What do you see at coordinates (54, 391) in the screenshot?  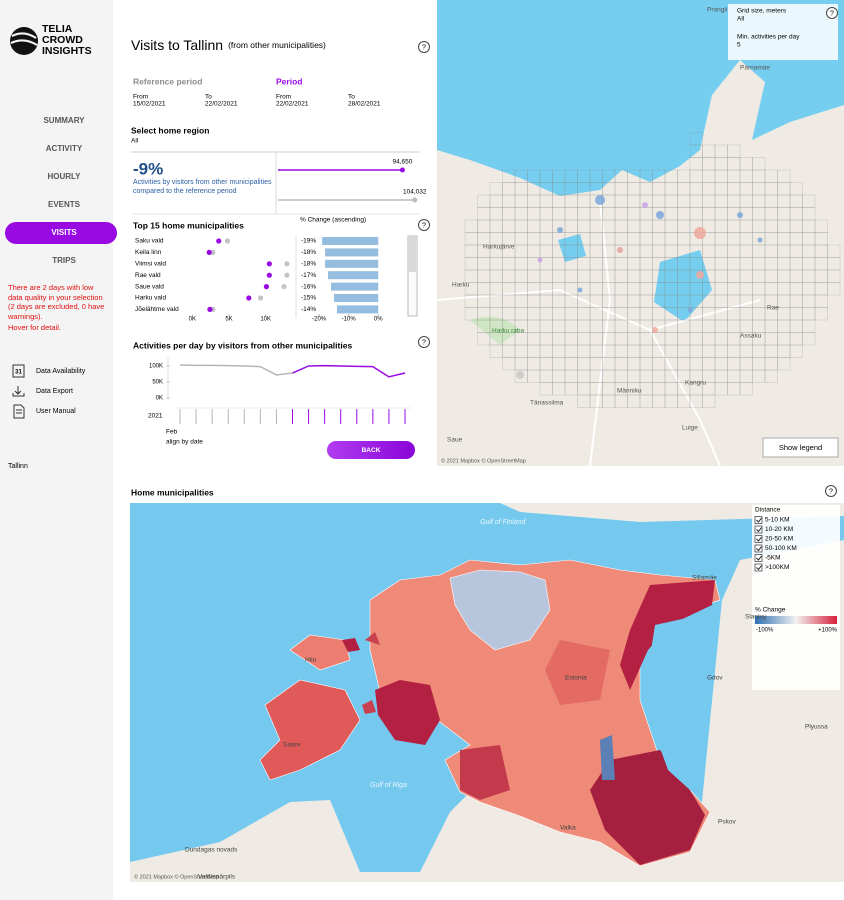 I see `side-link: Data Export` at bounding box center [54, 391].